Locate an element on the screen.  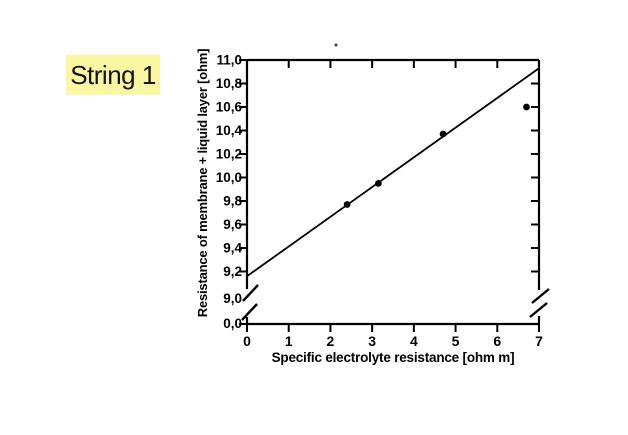
y-tick-label: 10,0 is located at coordinates (229, 177).